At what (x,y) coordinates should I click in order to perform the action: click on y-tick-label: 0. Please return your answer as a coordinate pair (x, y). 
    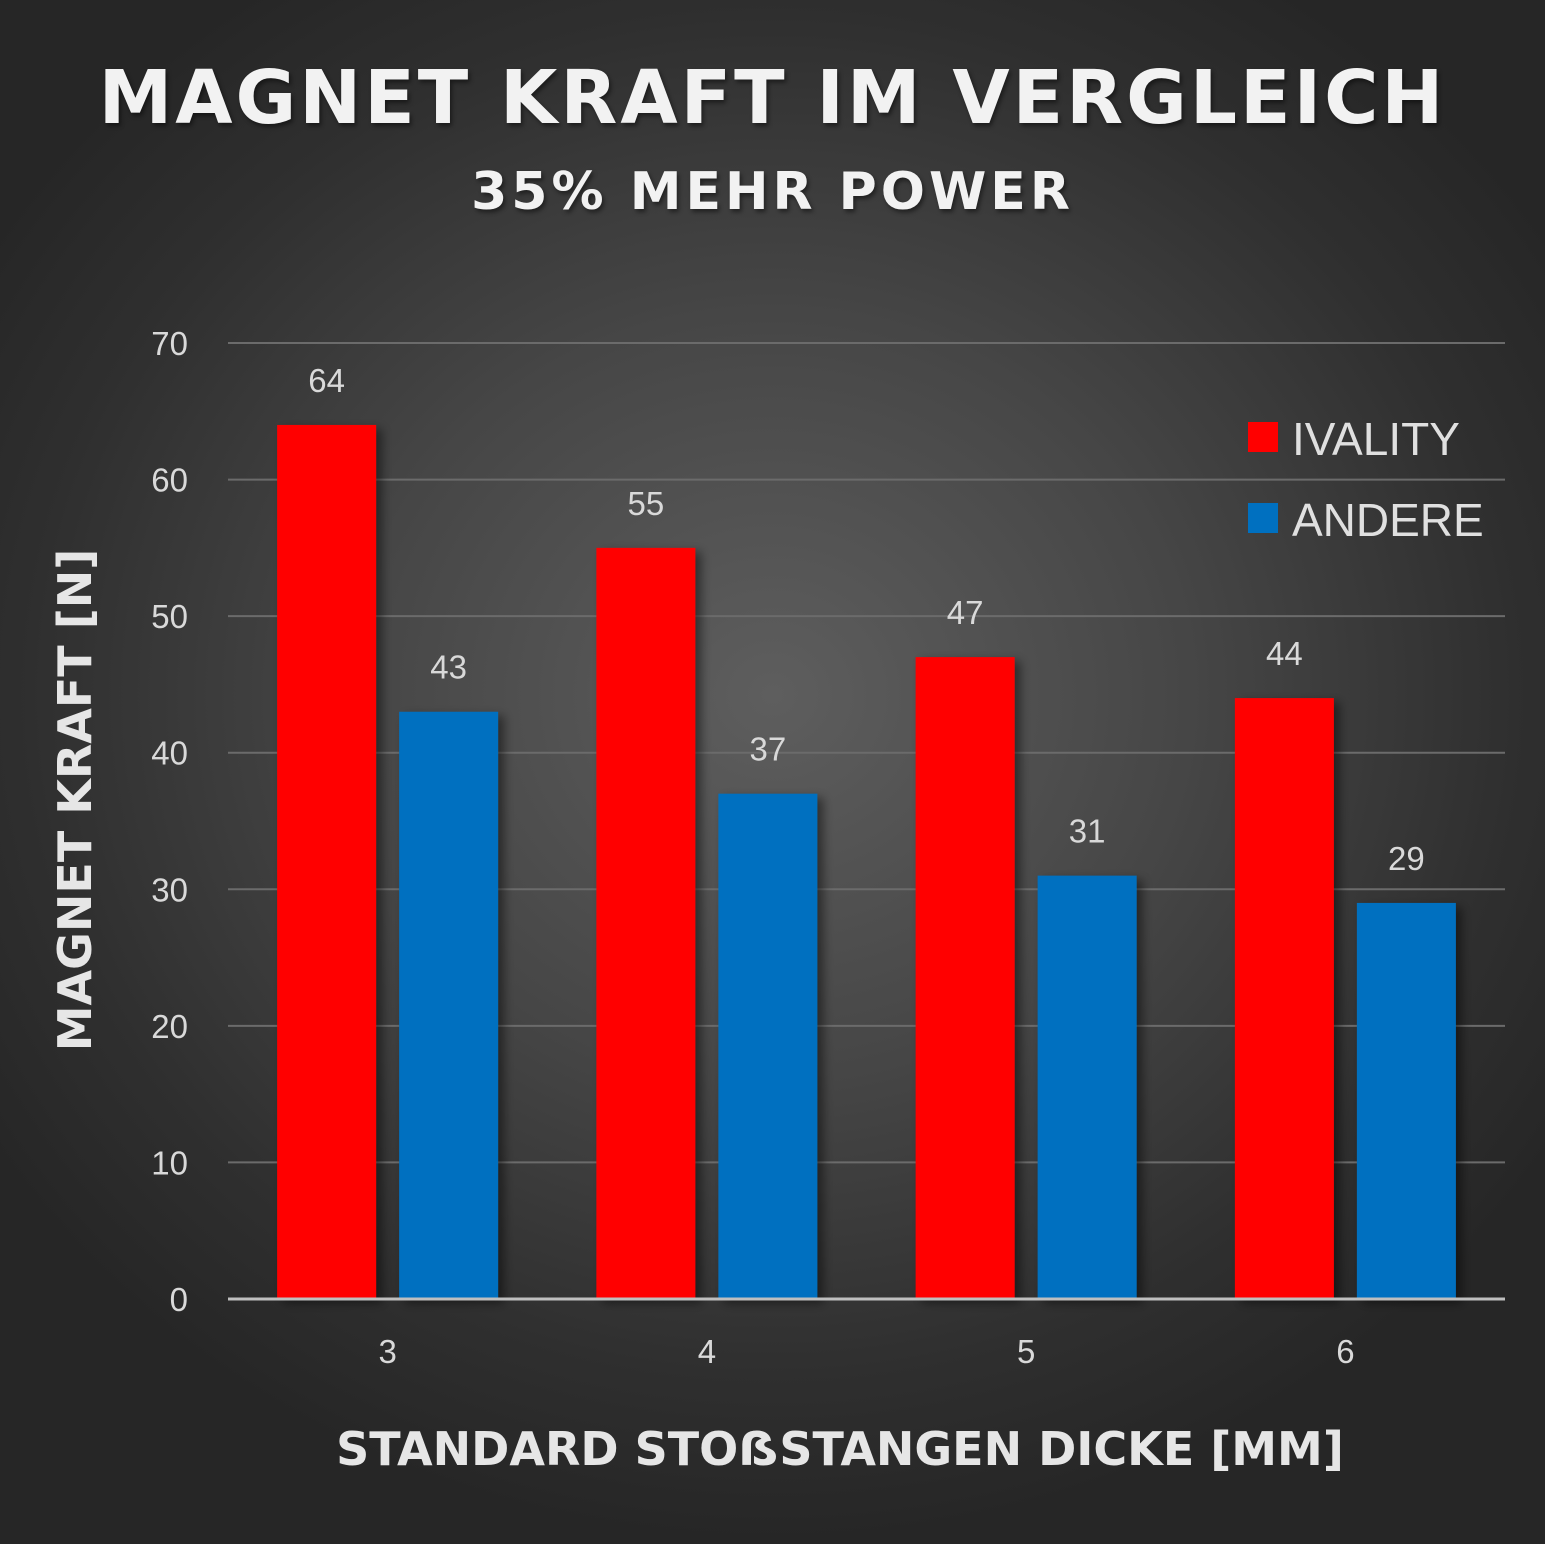
    Looking at the image, I should click on (179, 1299).